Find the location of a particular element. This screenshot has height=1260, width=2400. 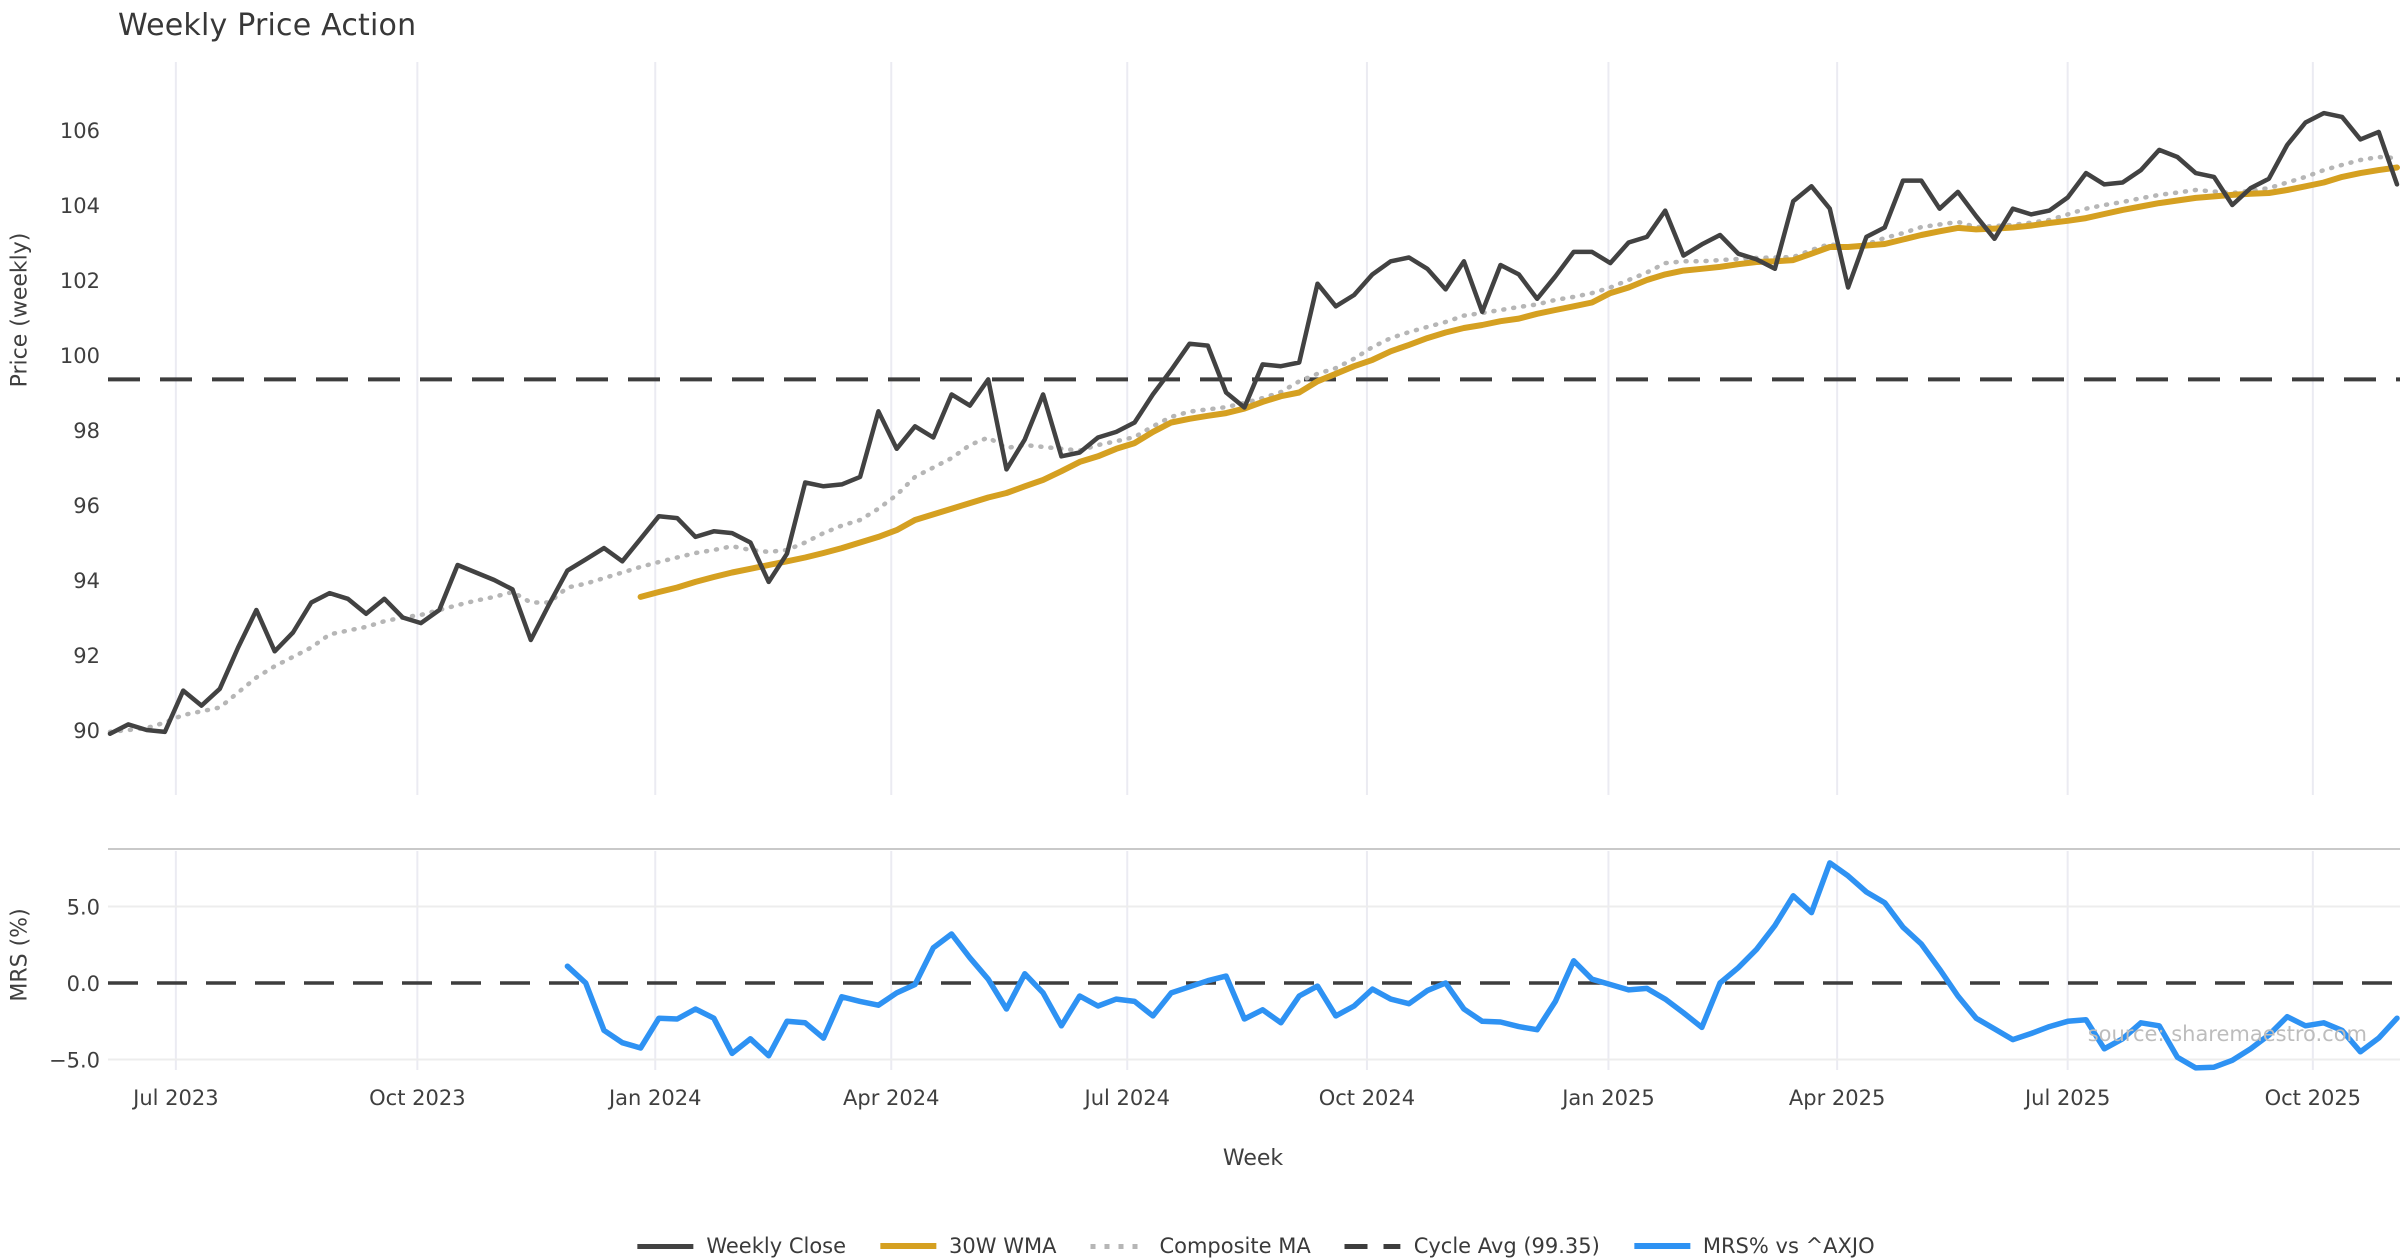

x-tick-label: Jul 2023 is located at coordinates (174, 1098).